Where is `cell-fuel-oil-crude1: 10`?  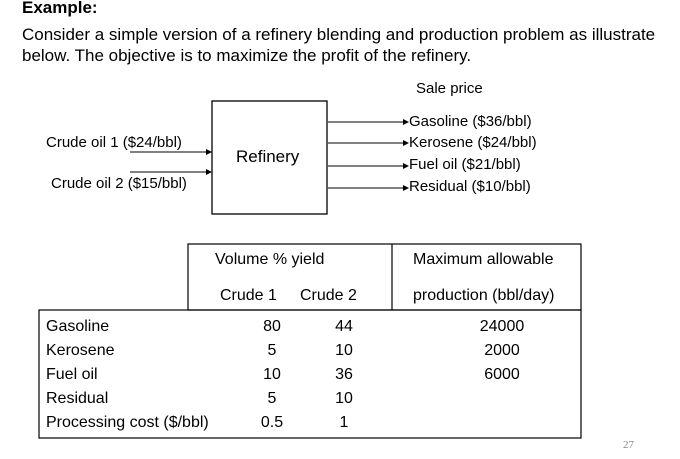
cell-fuel-oil-crude1: 10 is located at coordinates (272, 374).